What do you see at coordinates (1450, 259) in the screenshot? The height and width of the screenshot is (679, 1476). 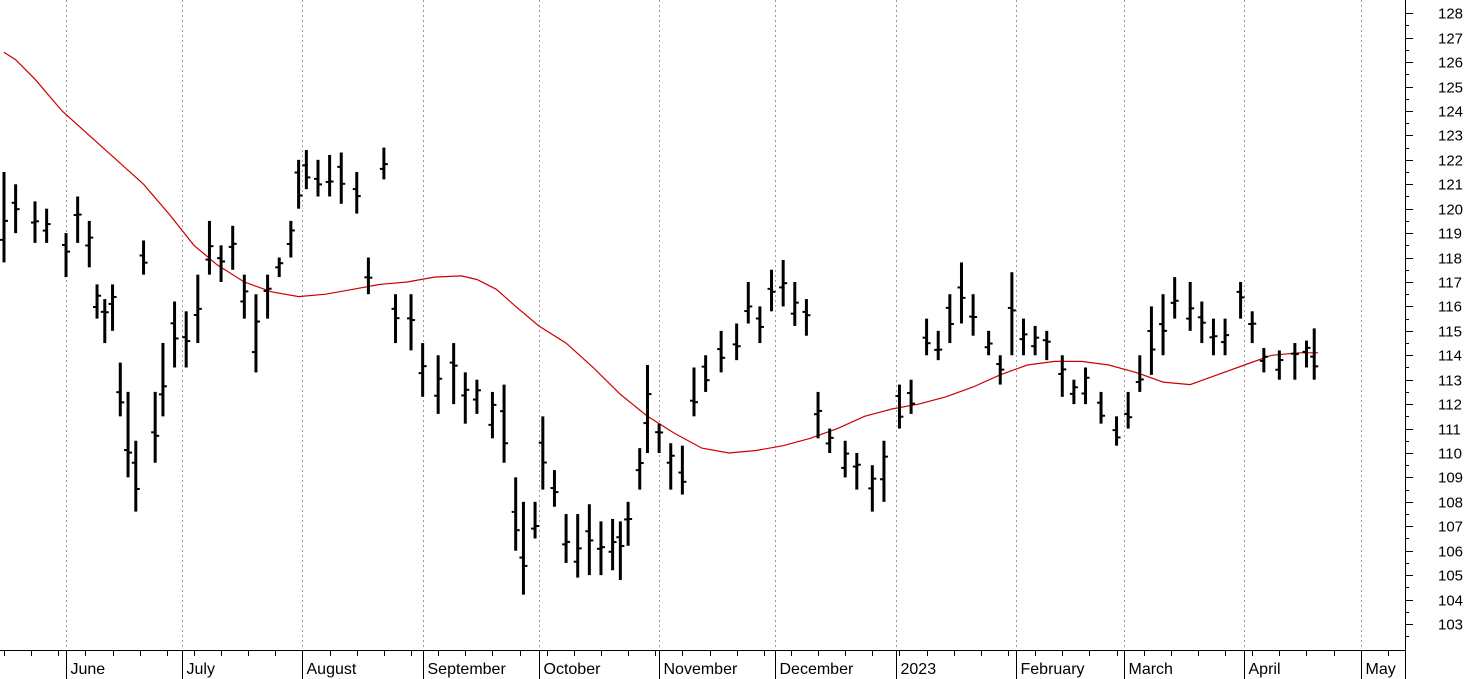 I see `y-tick-label: 118` at bounding box center [1450, 259].